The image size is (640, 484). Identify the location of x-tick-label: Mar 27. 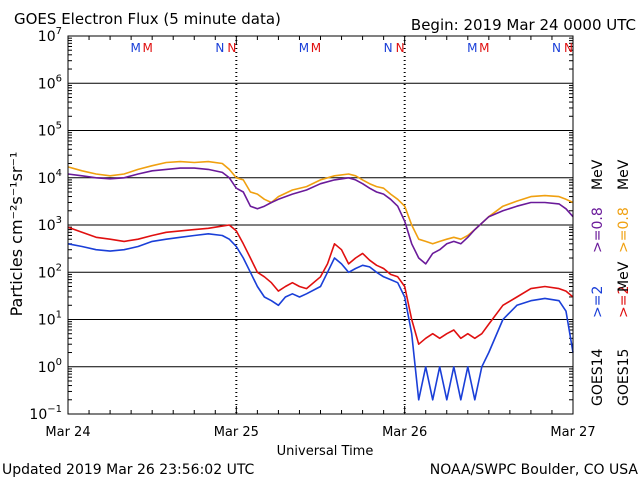
(572, 432).